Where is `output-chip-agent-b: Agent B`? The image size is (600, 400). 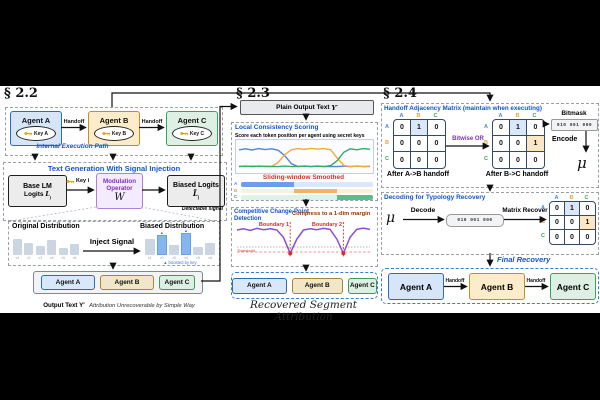
output-chip-agent-b: Agent B is located at coordinates (127, 282).